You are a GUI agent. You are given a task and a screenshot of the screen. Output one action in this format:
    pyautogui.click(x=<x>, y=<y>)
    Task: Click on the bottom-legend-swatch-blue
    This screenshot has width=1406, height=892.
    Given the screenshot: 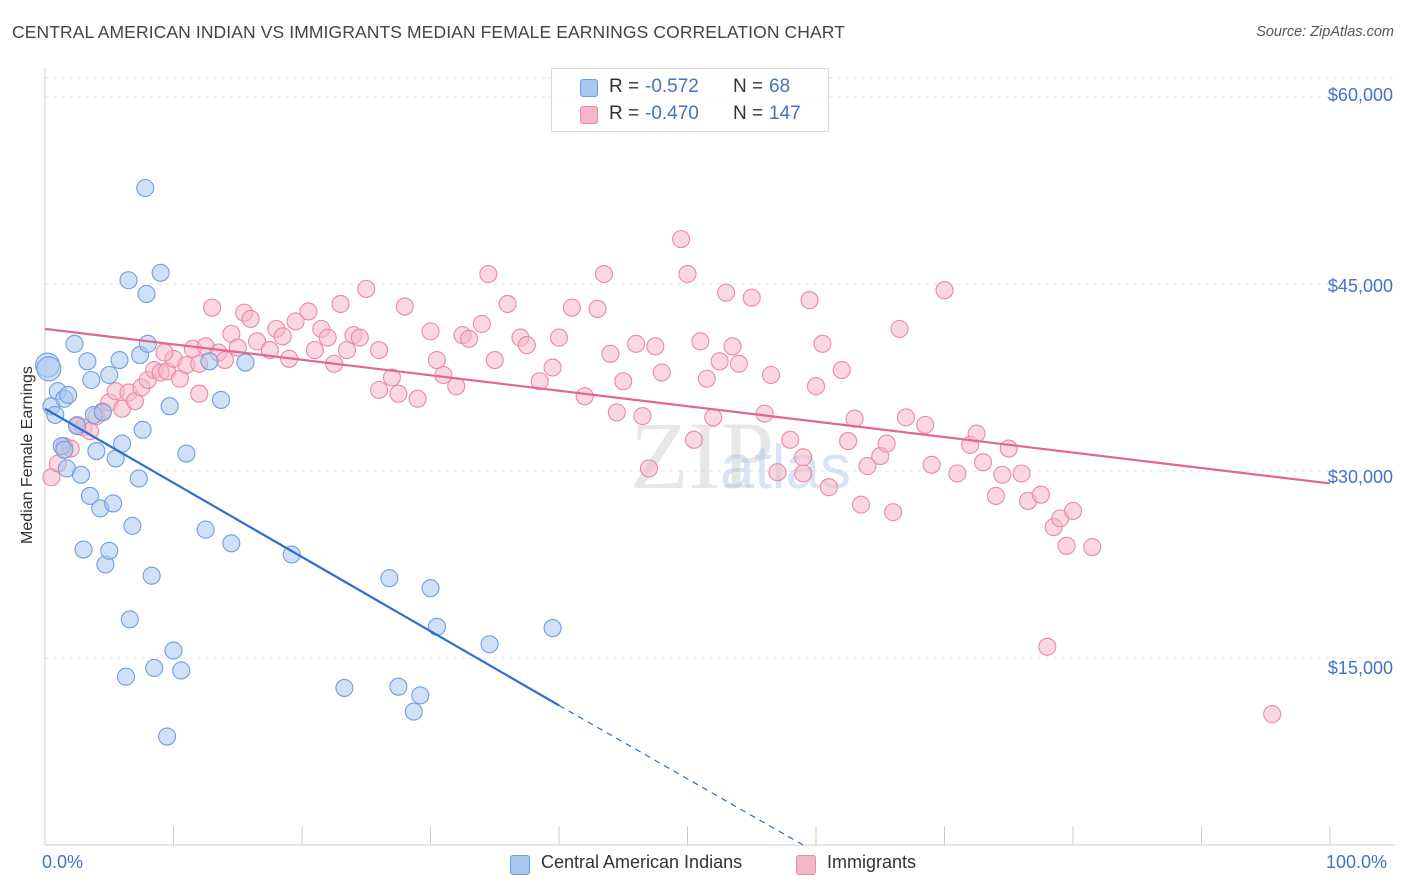 What is the action you would take?
    pyautogui.click(x=520, y=865)
    